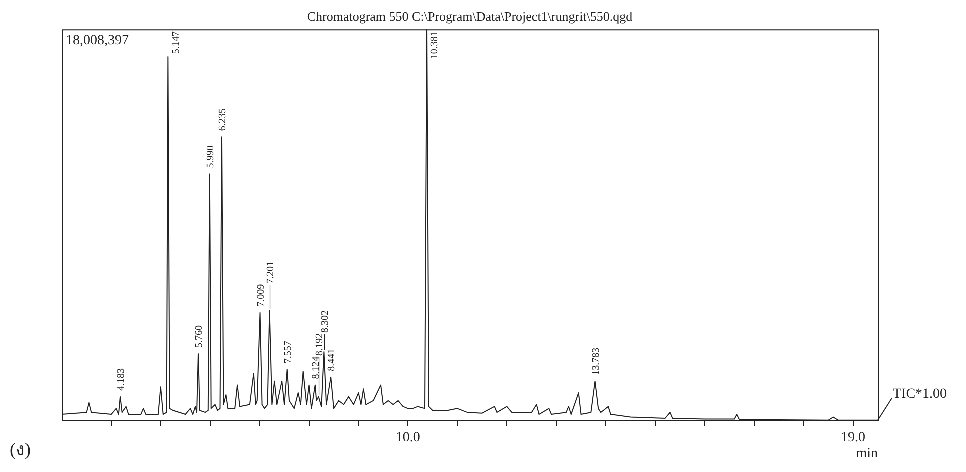 The width and height of the screenshot is (966, 472). I want to click on annotation: 8.441, so click(332, 360).